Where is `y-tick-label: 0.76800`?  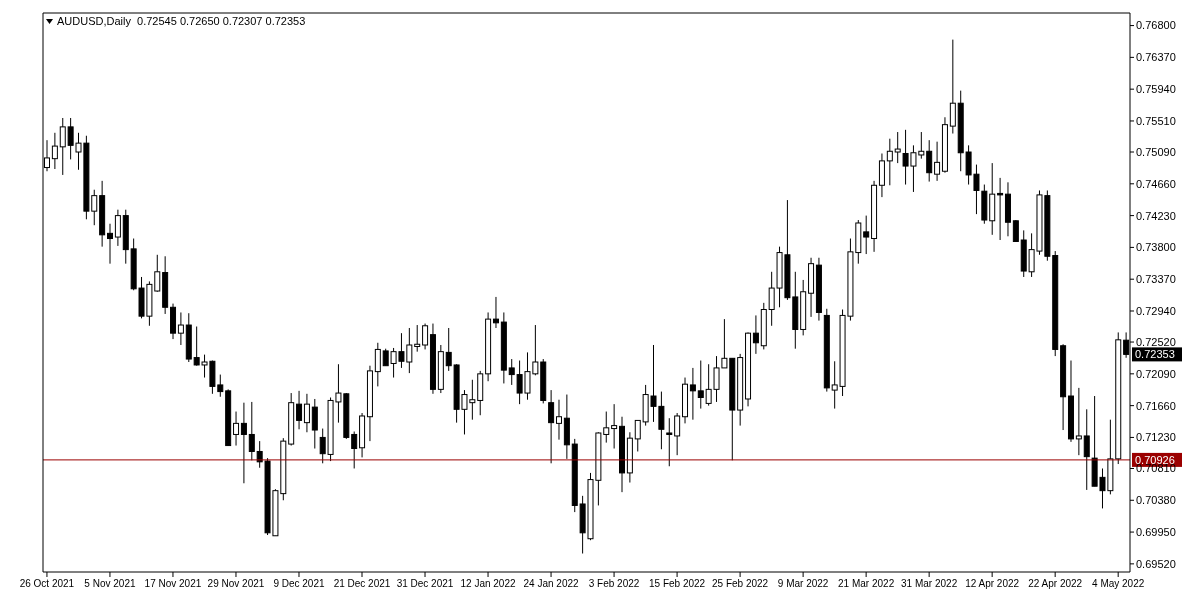 y-tick-label: 0.76800 is located at coordinates (1156, 25).